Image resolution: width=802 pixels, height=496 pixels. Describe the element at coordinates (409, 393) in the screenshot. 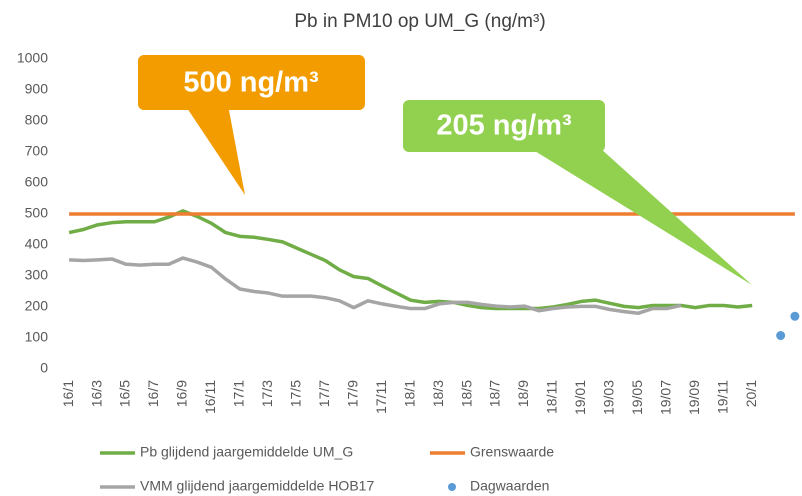

I see `x-tick-label: 18/1` at that location.